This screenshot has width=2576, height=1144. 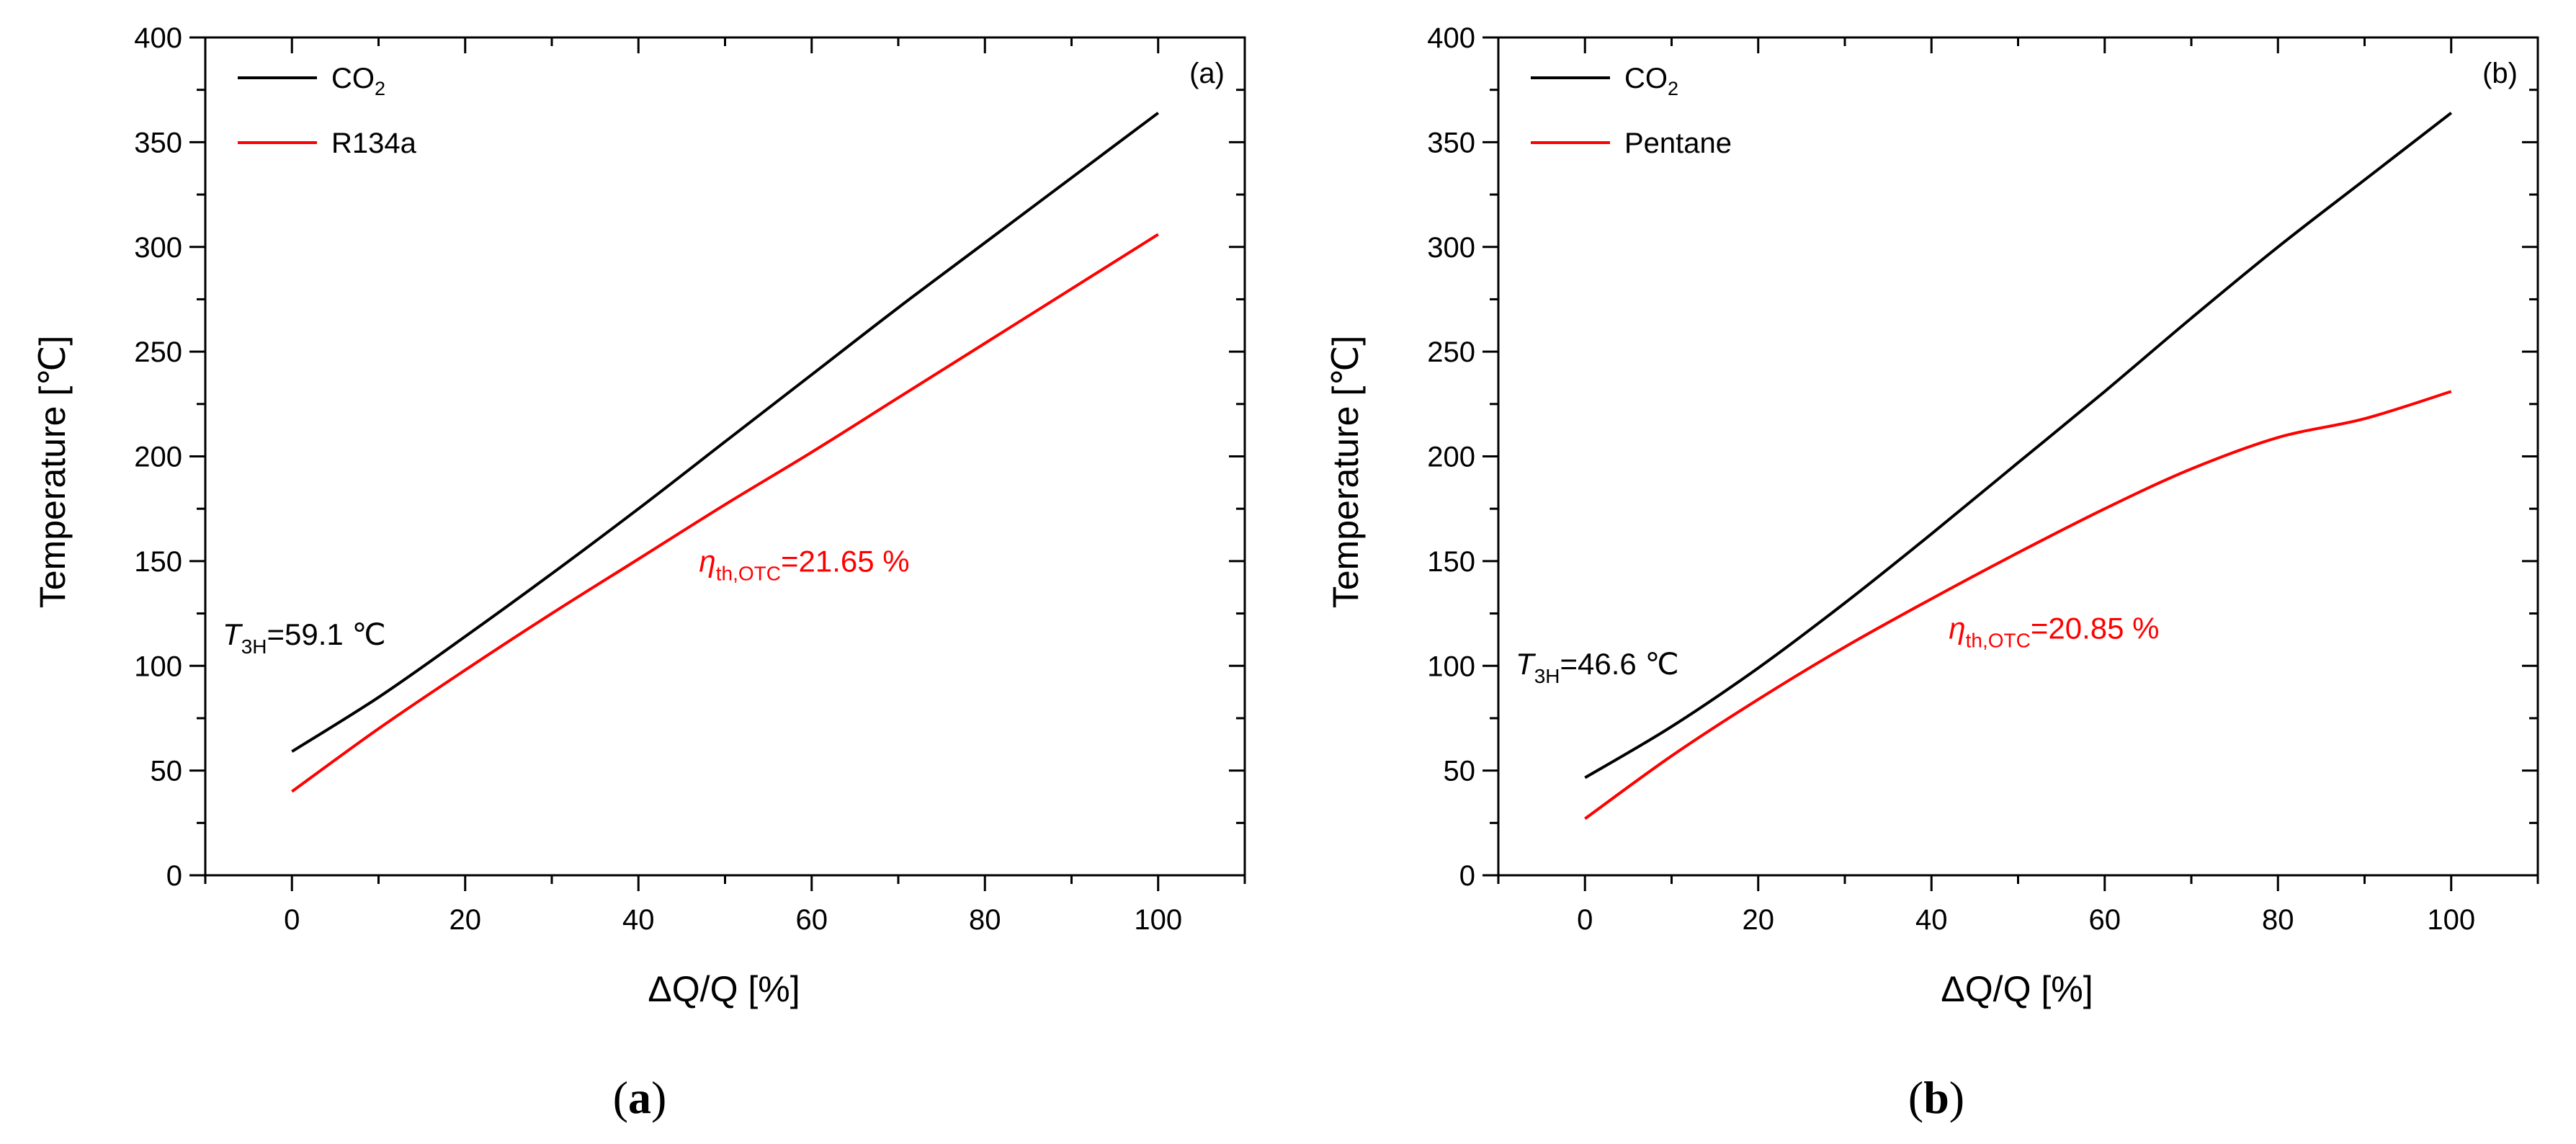 I want to click on panel-a-caption: (a), so click(x=640, y=1097).